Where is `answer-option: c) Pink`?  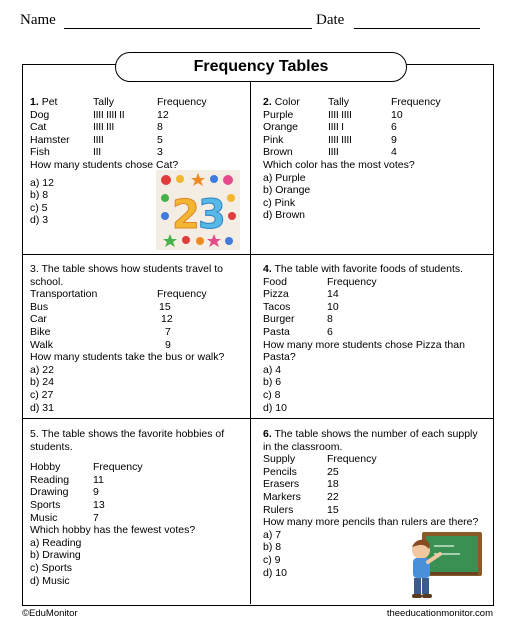
answer-option: c) Pink is located at coordinates (279, 202).